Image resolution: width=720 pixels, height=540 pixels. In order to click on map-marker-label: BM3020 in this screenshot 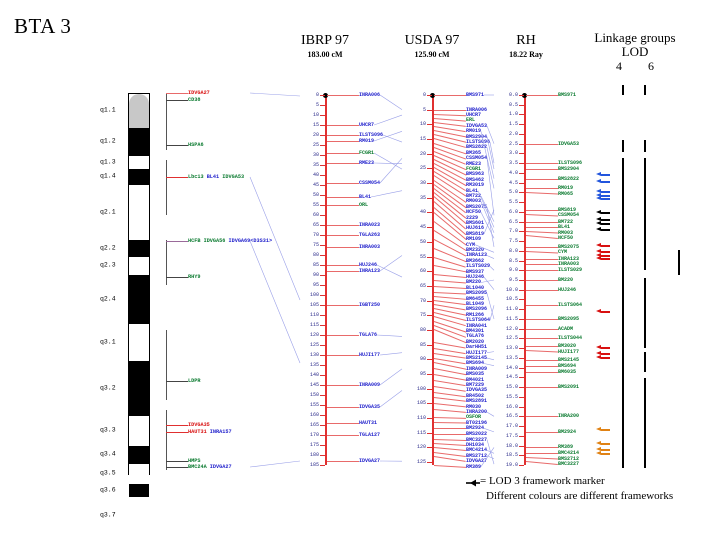, I will do `click(567, 346)`.